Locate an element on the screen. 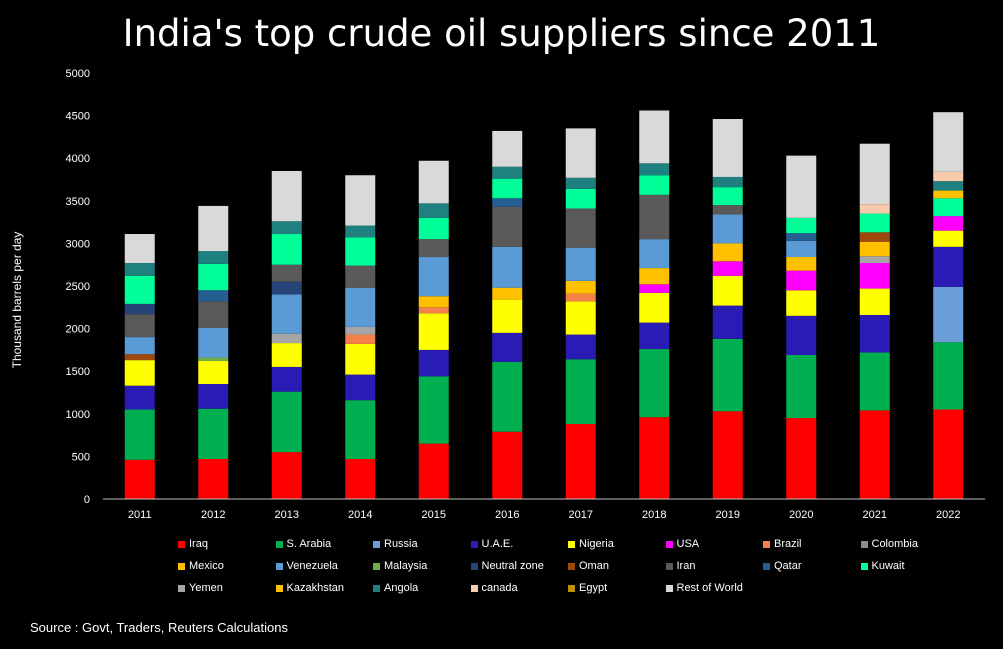  bar-segment-iran-2012 is located at coordinates (213, 314).